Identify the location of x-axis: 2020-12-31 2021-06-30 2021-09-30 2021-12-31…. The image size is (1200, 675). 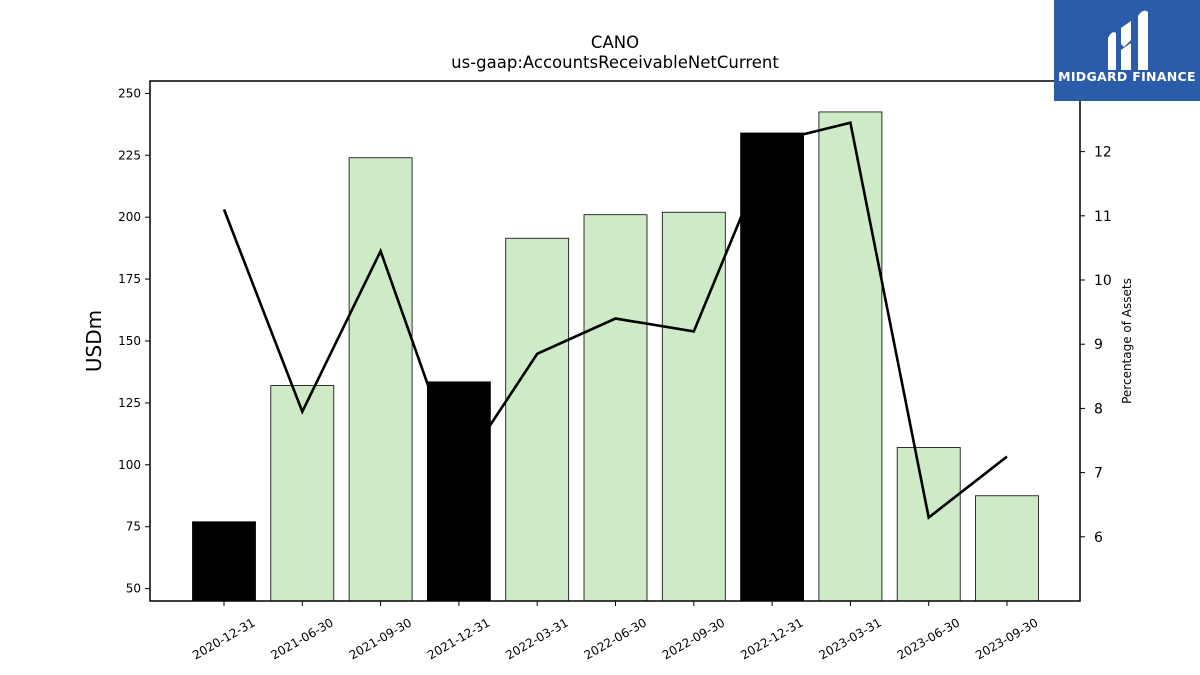
(615, 631).